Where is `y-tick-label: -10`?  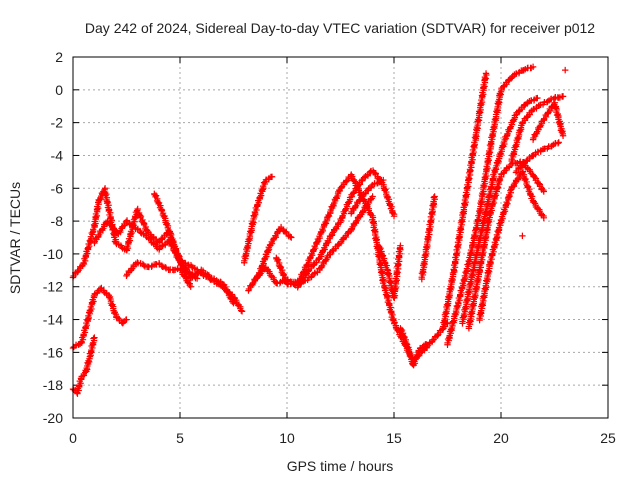
y-tick-label: -10 is located at coordinates (53, 254).